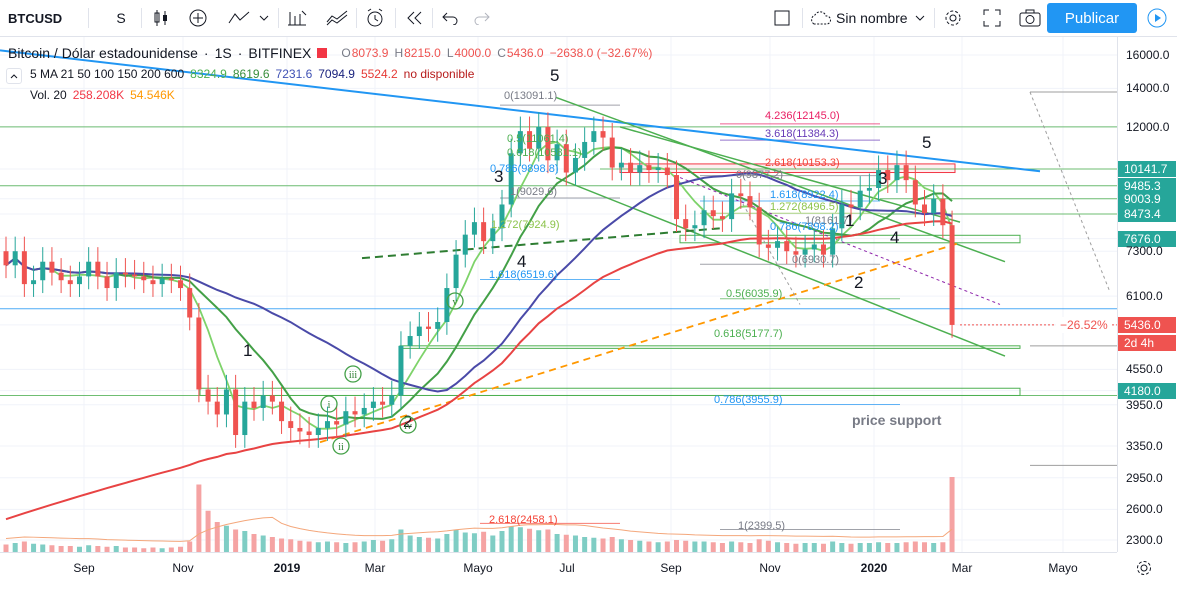 The image size is (1177, 589). Describe the element at coordinates (992, 18) in the screenshot. I see `fullscreen-icon` at that location.